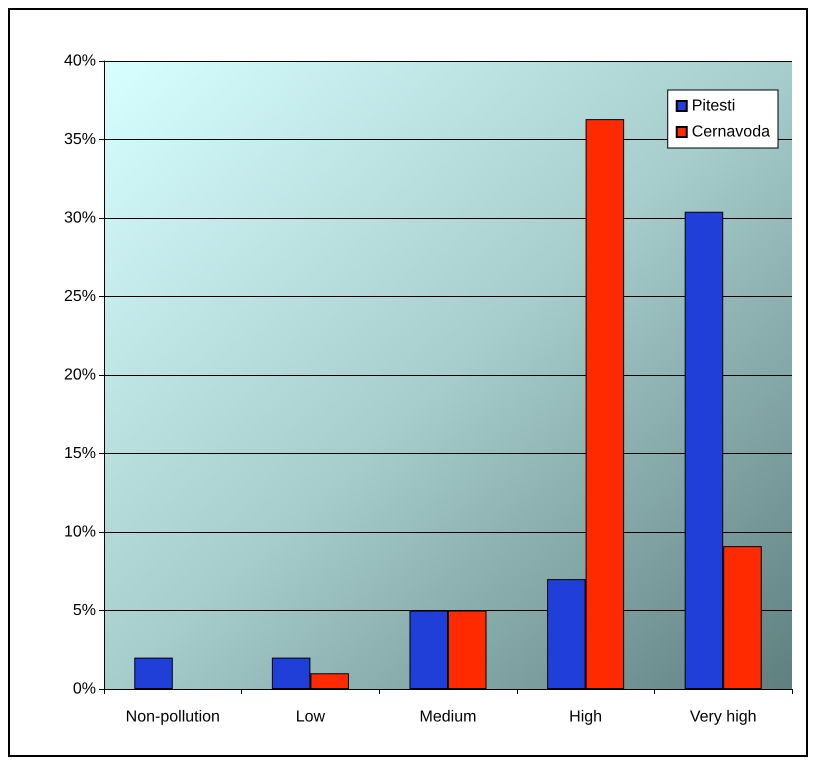 The width and height of the screenshot is (818, 769). What do you see at coordinates (448, 717) in the screenshot?
I see `x-tick-label: Medium` at bounding box center [448, 717].